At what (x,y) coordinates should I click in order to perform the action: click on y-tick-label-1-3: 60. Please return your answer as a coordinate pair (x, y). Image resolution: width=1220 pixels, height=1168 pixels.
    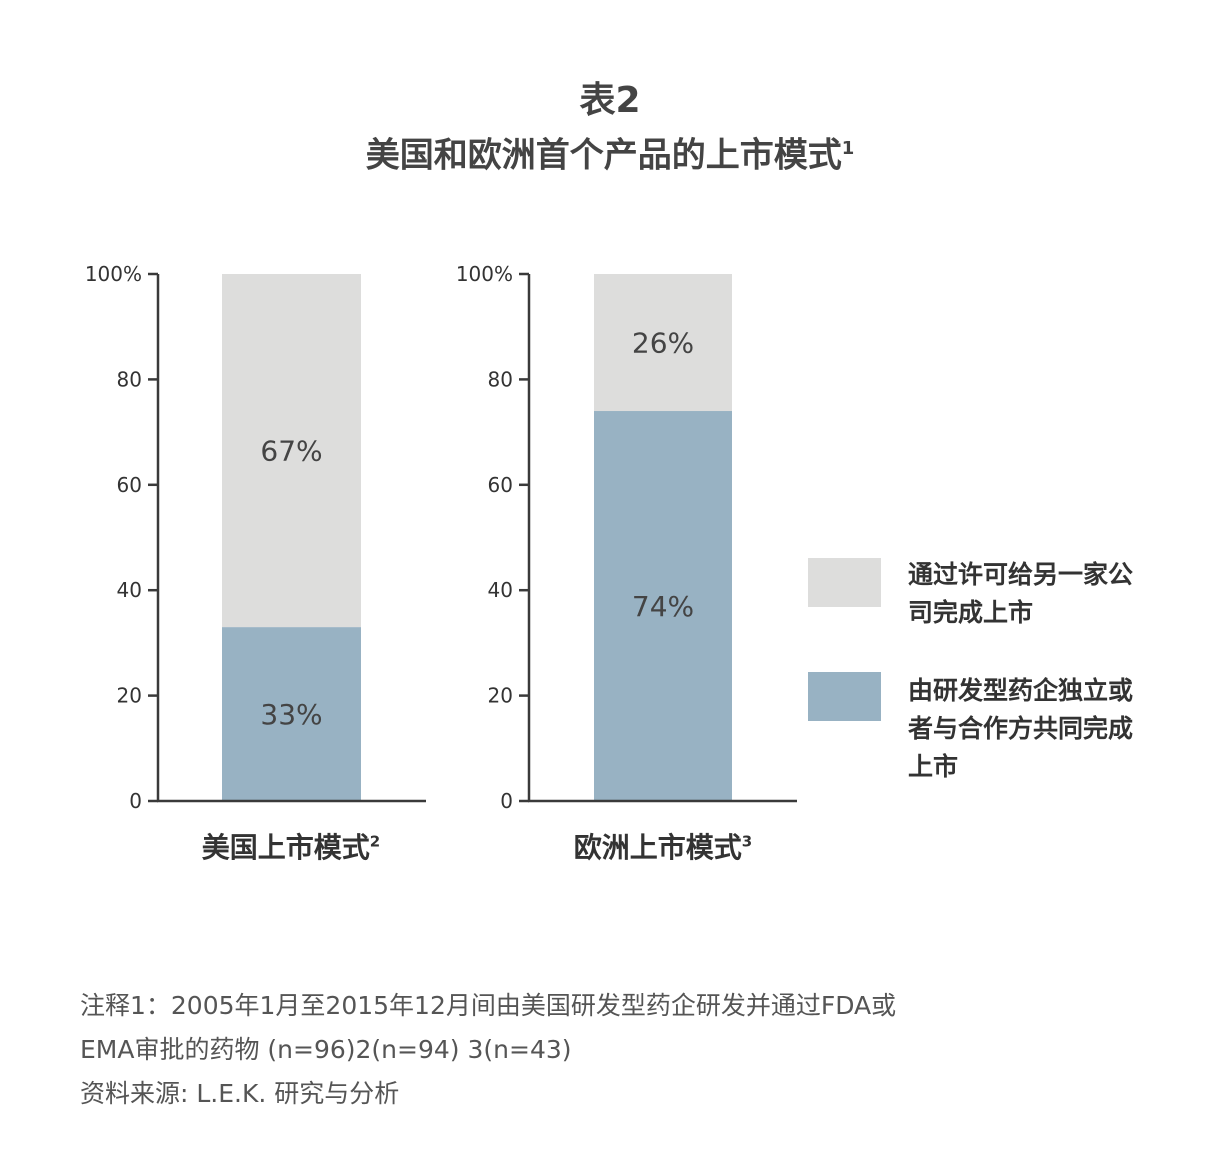
    Looking at the image, I should click on (500, 485).